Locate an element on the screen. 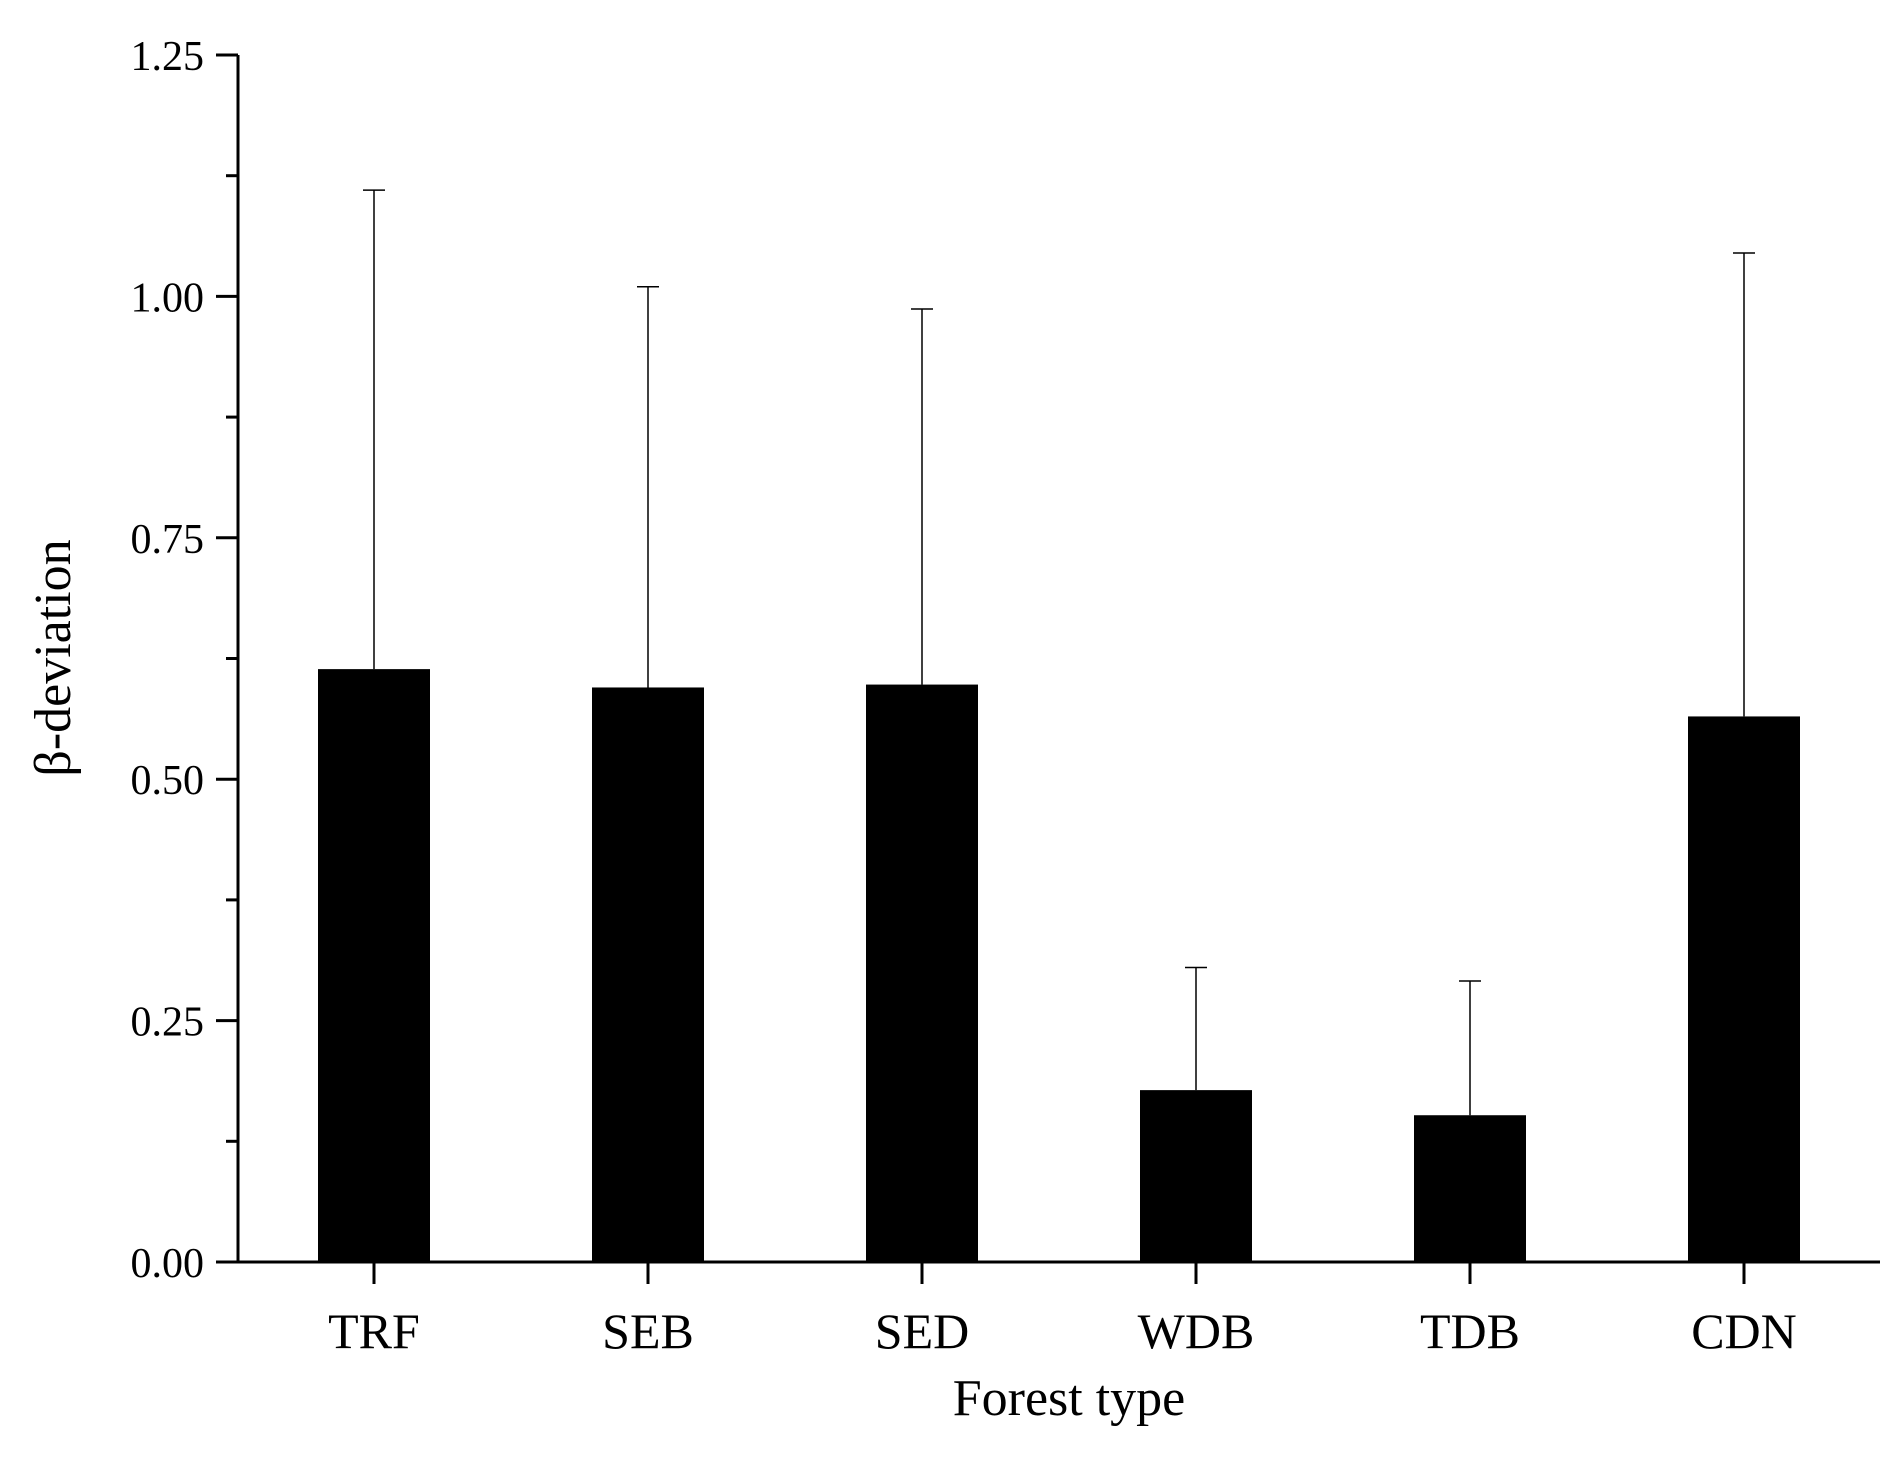 This screenshot has height=1460, width=1900. x-ticks: TRF SEB SED WDB TDB CDN is located at coordinates (1062, 1310).